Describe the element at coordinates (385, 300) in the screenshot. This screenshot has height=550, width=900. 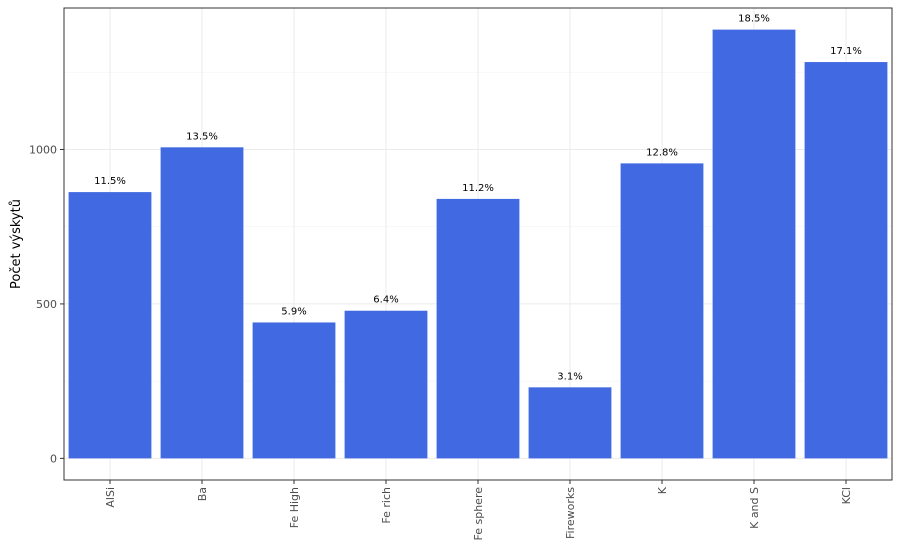
I see `bar-value-label: 6.4%` at that location.